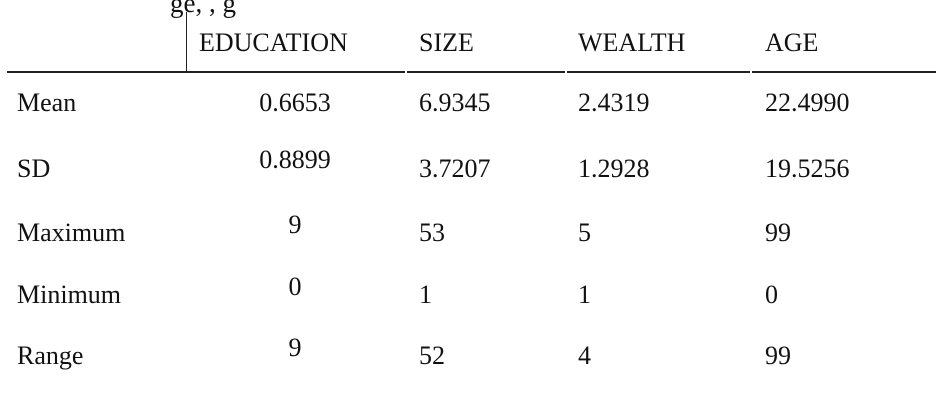 This screenshot has width=944, height=414. Describe the element at coordinates (50, 355) in the screenshot. I see `row-label: Range` at that location.